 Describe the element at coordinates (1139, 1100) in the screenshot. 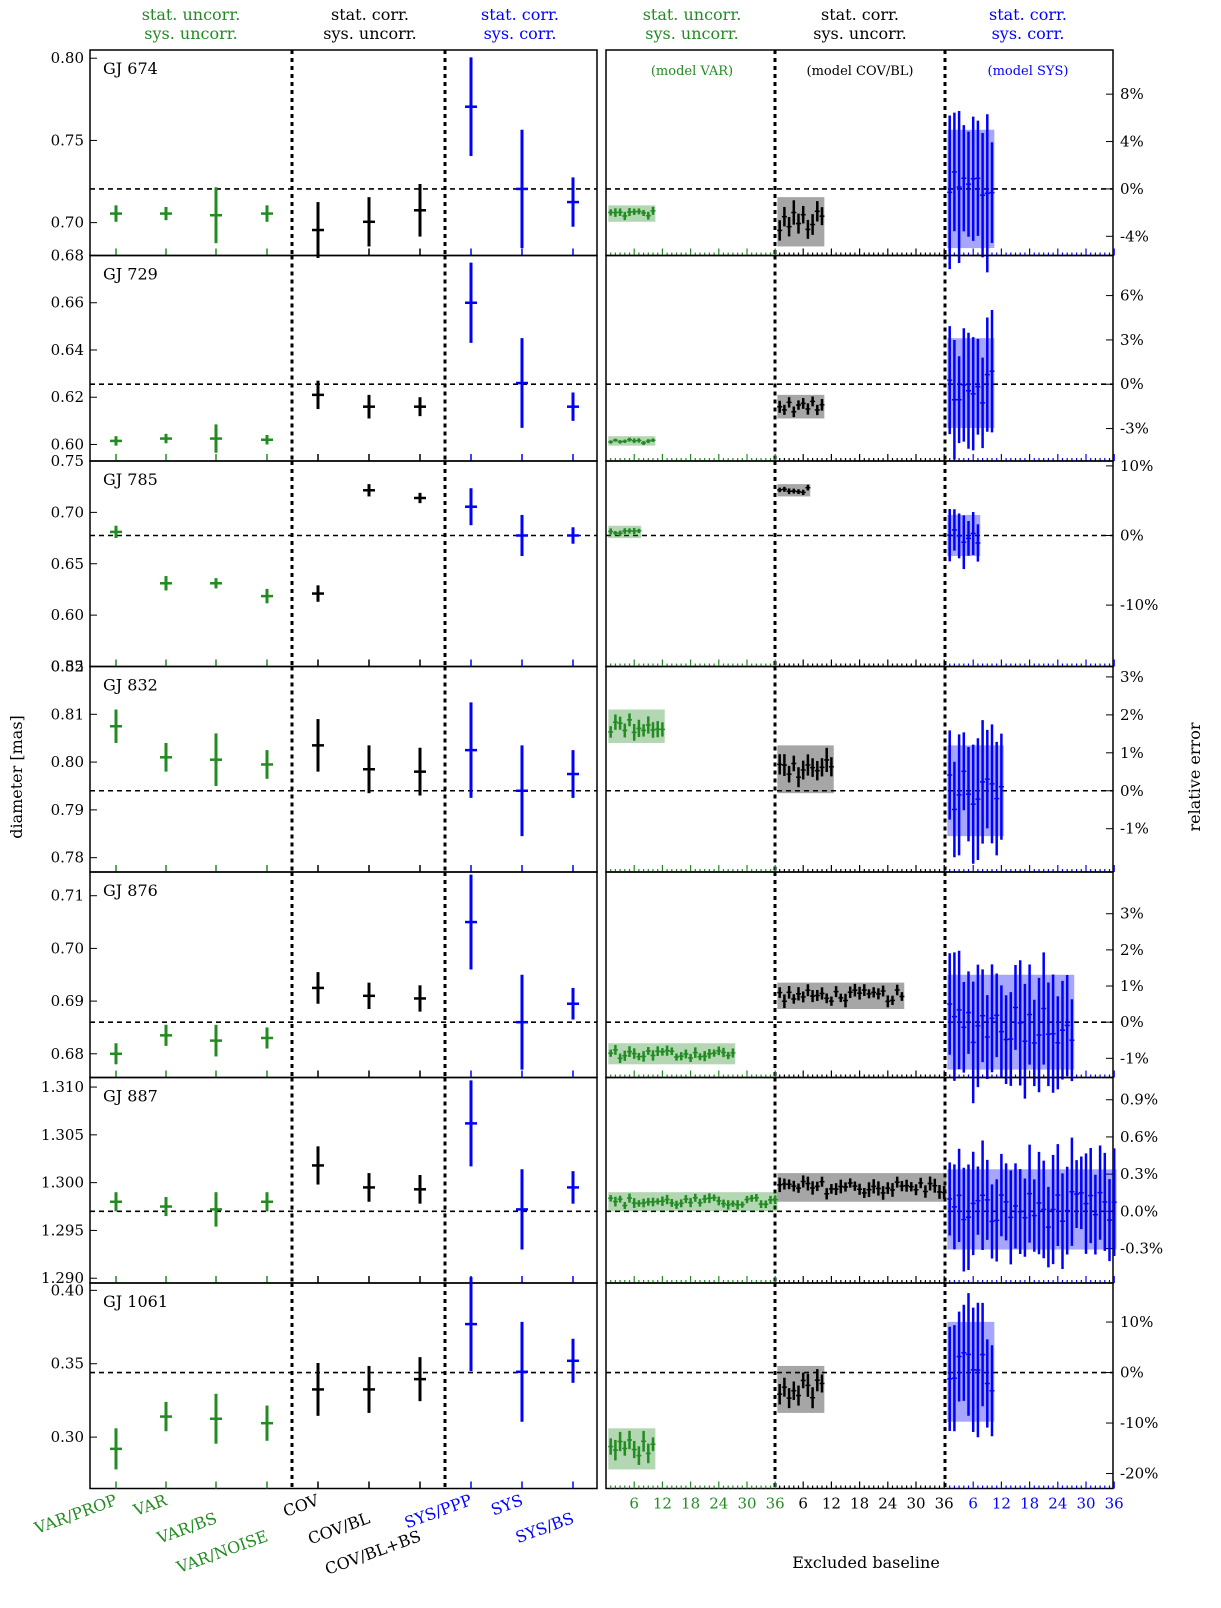

I see `rel-tick-label: 0.9%` at that location.